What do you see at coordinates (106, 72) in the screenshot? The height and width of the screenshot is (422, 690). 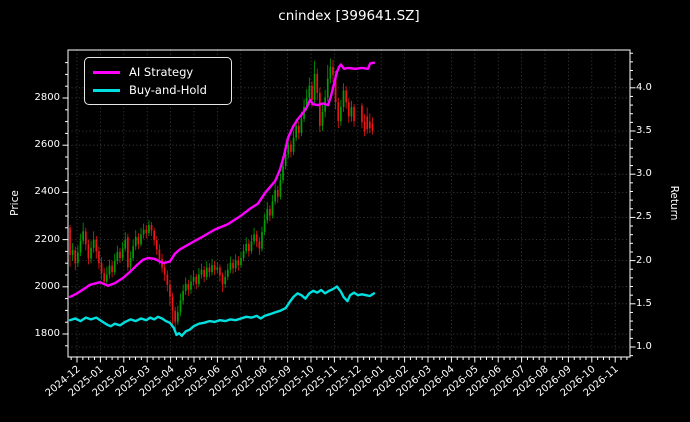 I see `ai-strategy-line-swatch` at bounding box center [106, 72].